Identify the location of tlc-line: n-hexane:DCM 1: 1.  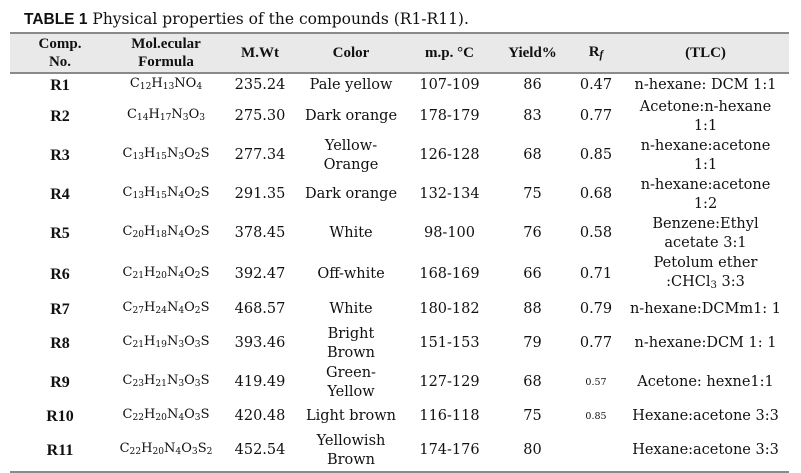
(705, 343).